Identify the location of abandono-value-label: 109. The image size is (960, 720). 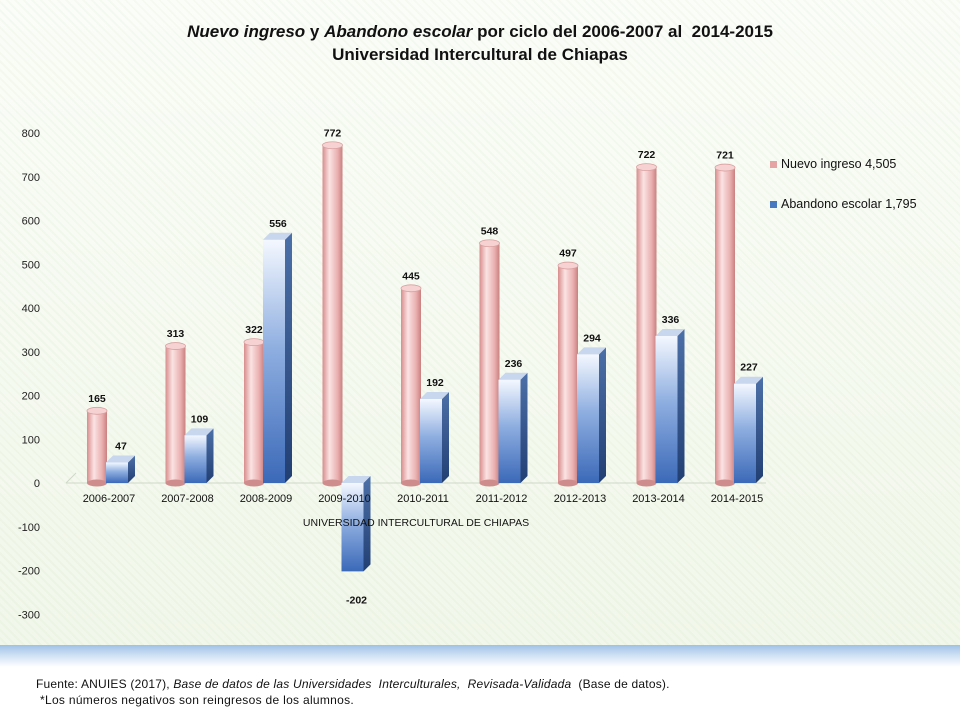
(200, 419).